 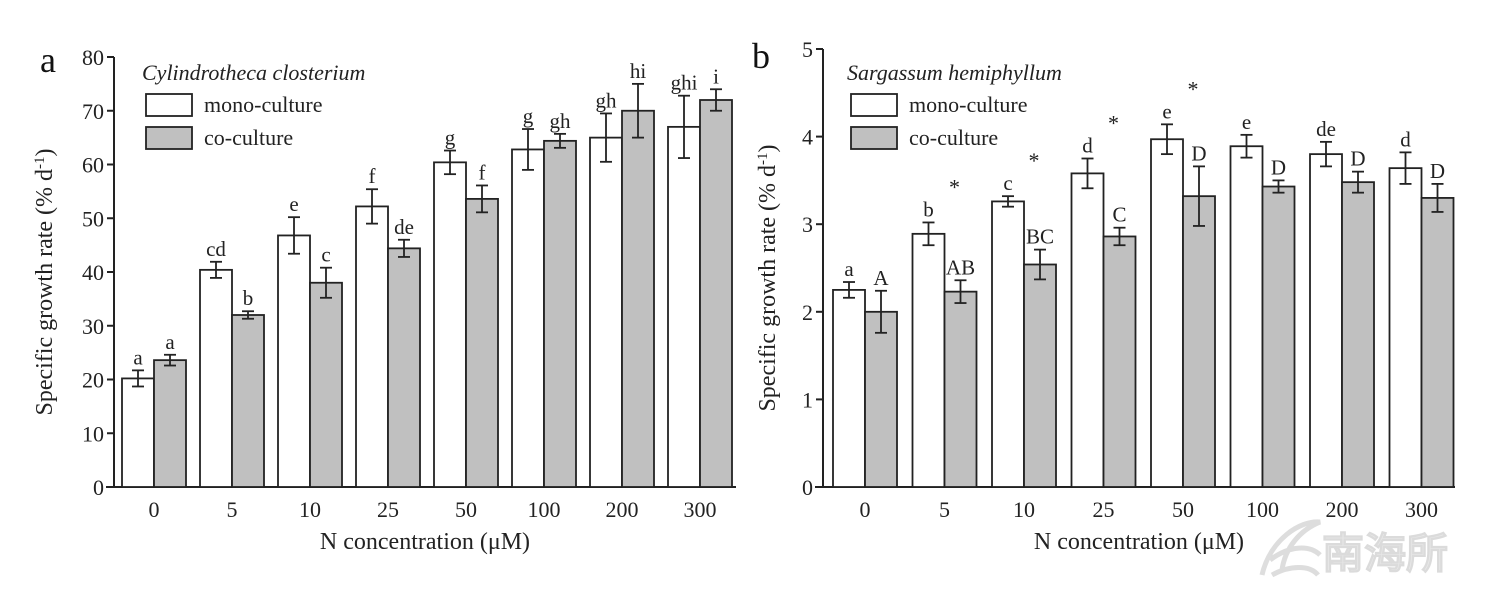 What do you see at coordinates (638, 71) in the screenshot?
I see `panel-a-sig-label: hi` at bounding box center [638, 71].